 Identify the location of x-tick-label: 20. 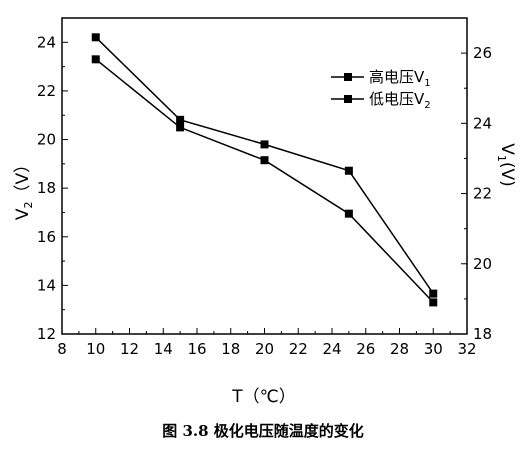
(264, 349).